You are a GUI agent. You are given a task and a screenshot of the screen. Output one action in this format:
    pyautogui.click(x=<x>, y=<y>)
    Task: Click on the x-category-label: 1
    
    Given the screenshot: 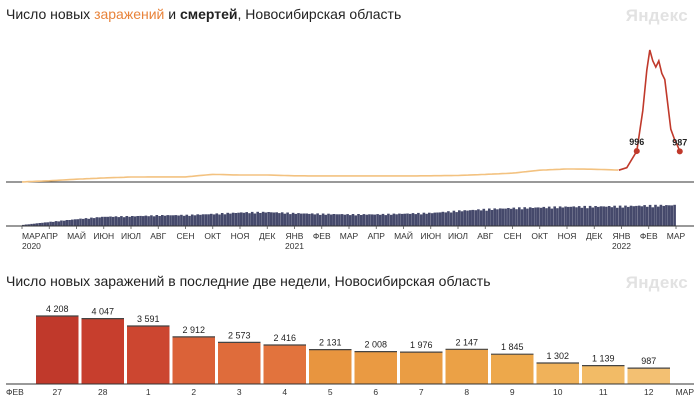 What is the action you would take?
    pyautogui.click(x=148, y=392)
    